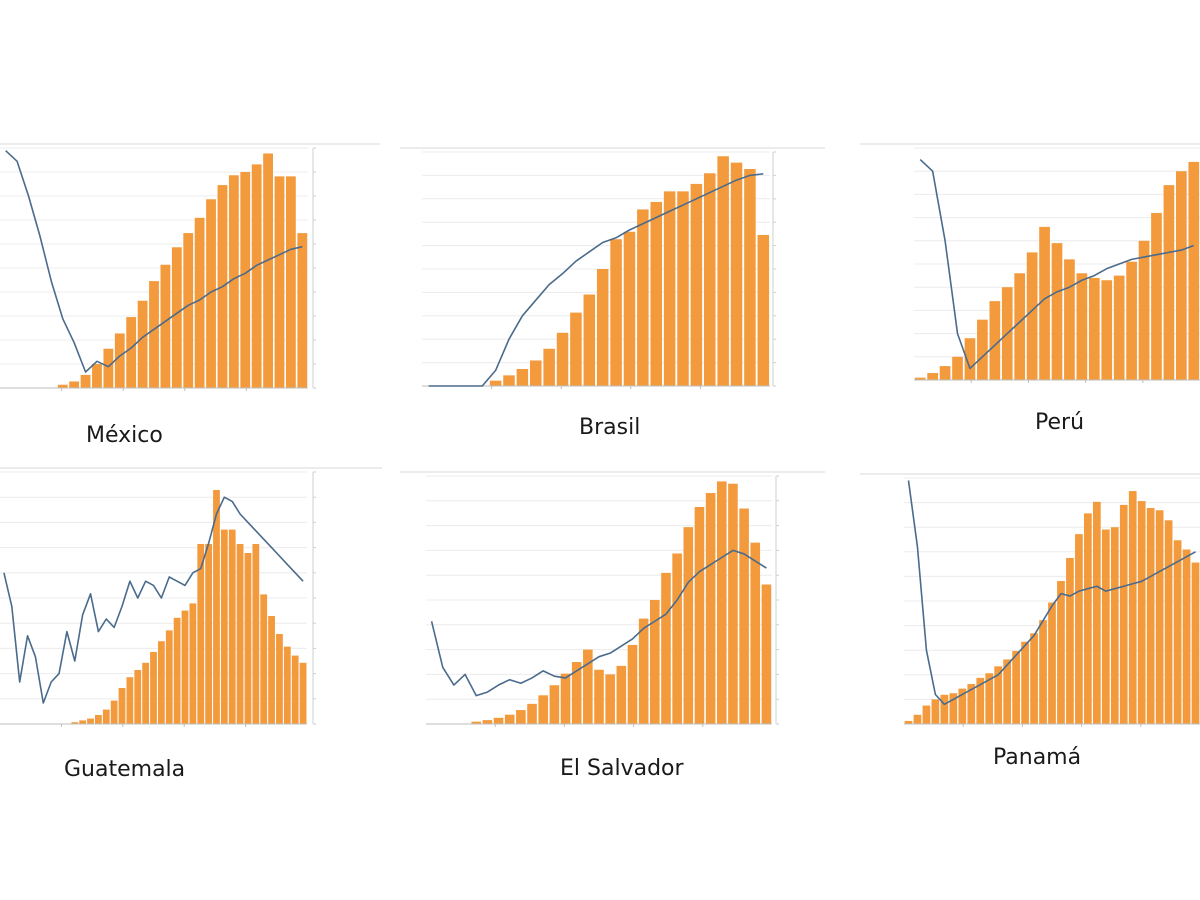 Image resolution: width=1200 pixels, height=900 pixels. What do you see at coordinates (154, 261) in the screenshot?
I see `mexico-line-series` at bounding box center [154, 261].